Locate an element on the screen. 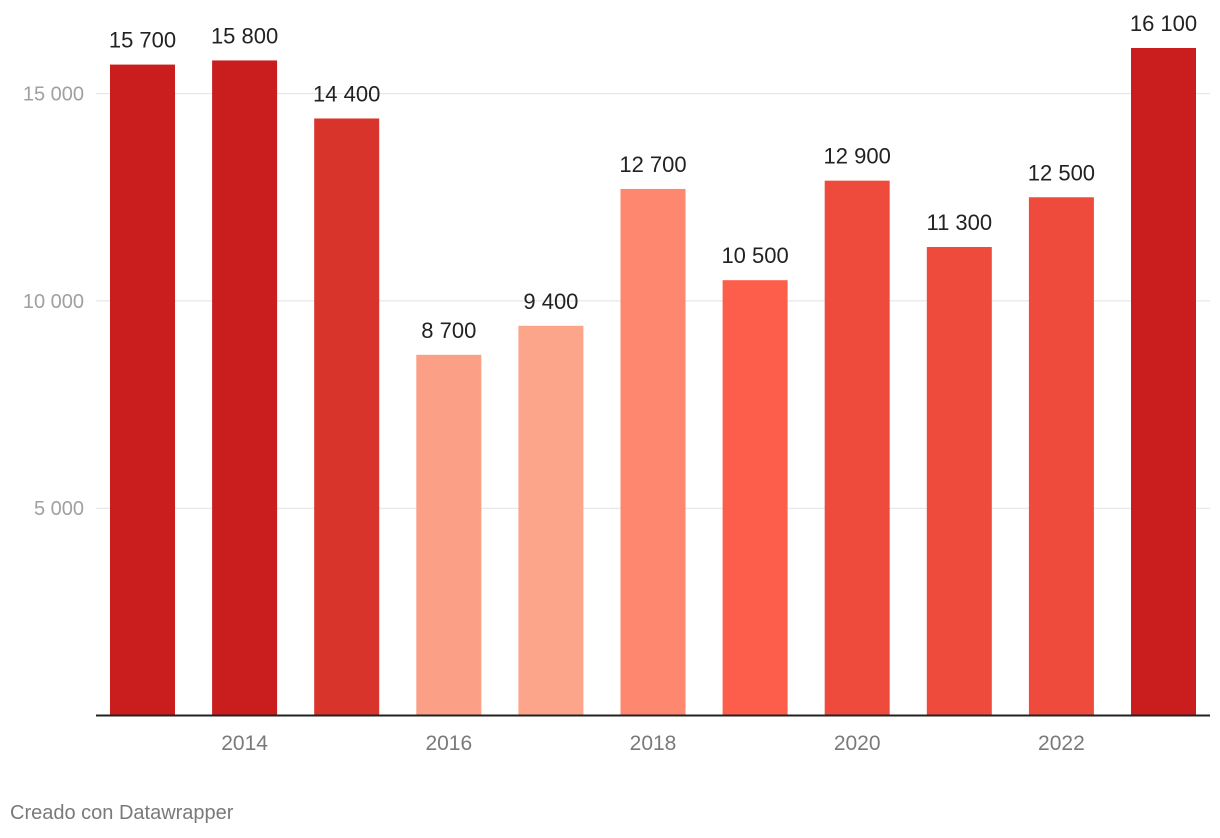  value-label: 9 400 is located at coordinates (550, 301).